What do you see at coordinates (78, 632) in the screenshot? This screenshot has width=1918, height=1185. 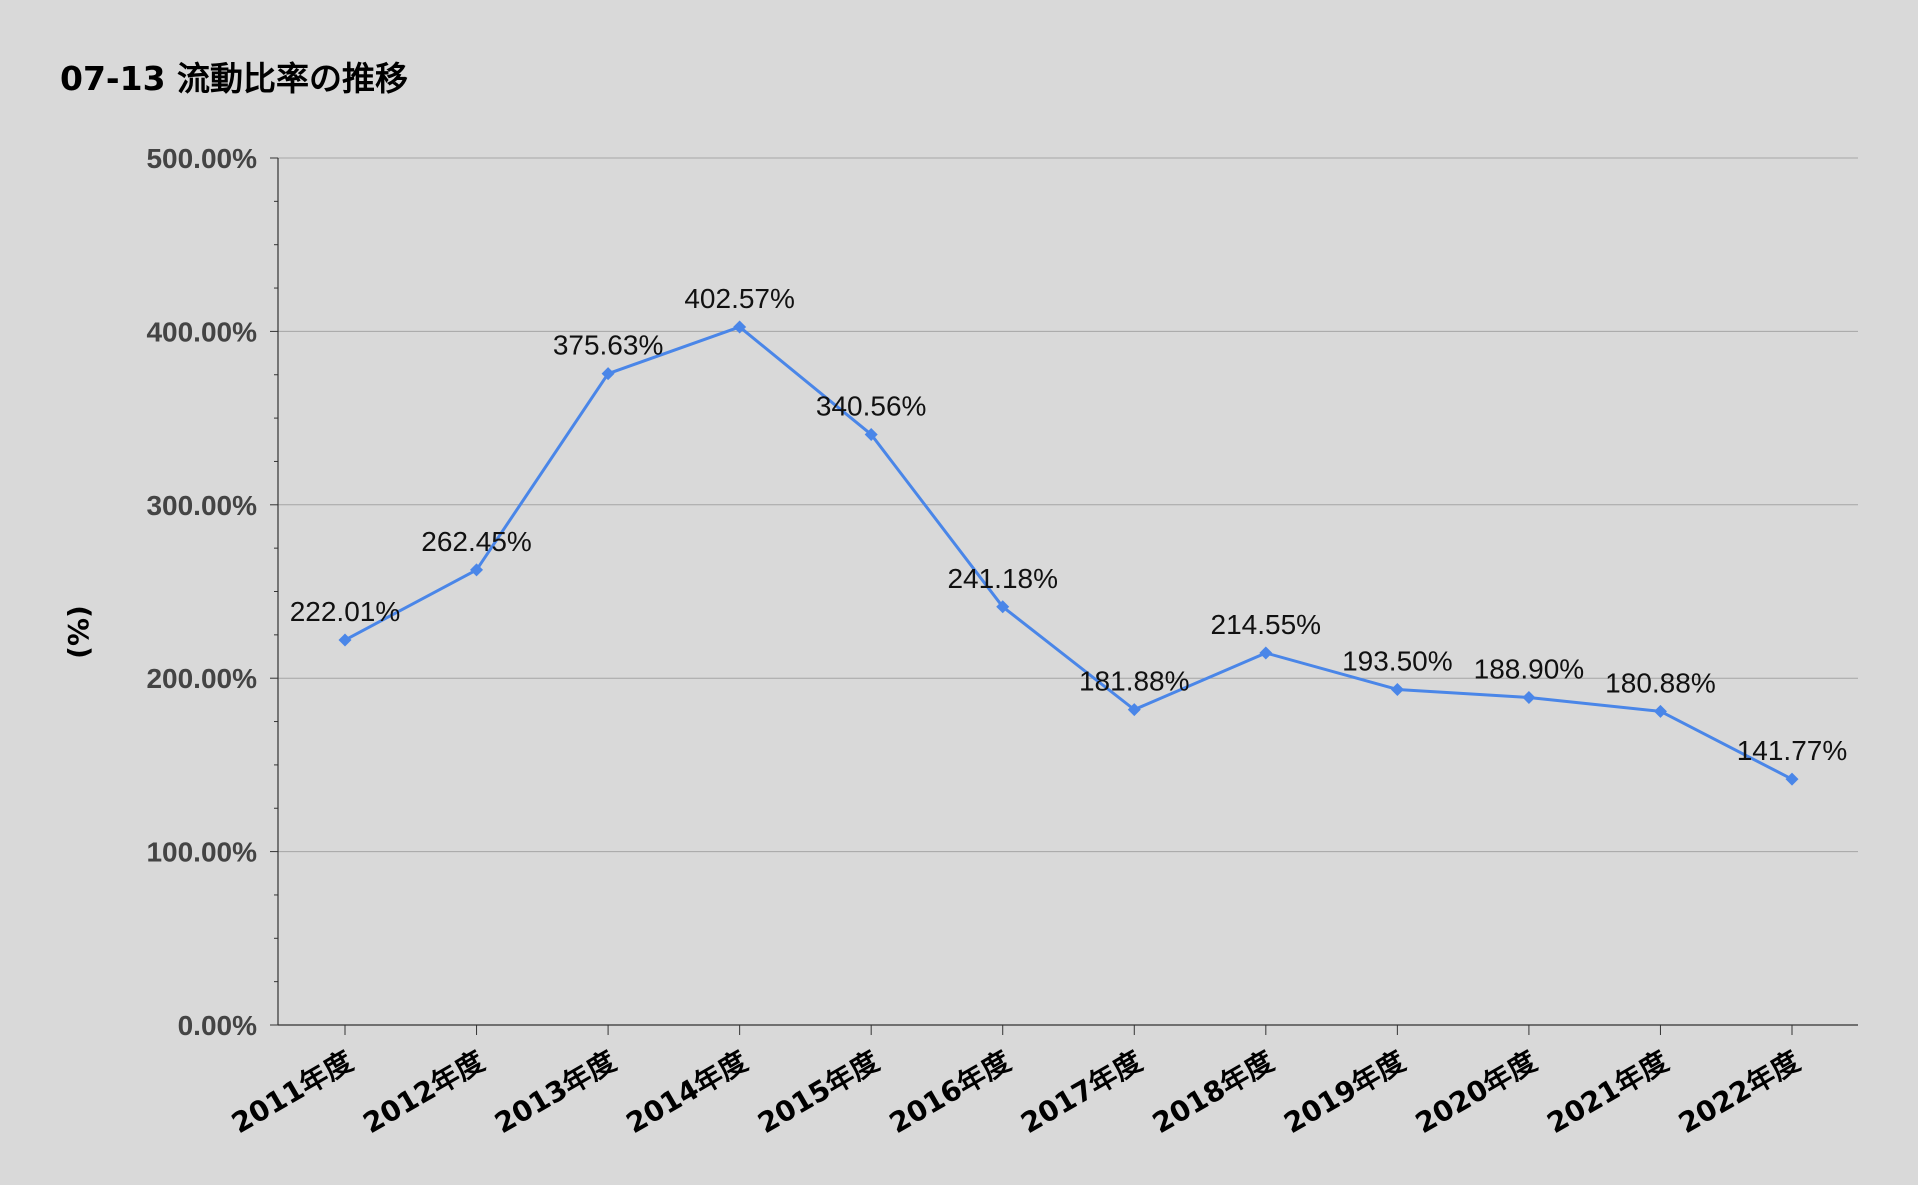 I see `y-axis-label: (%)` at bounding box center [78, 632].